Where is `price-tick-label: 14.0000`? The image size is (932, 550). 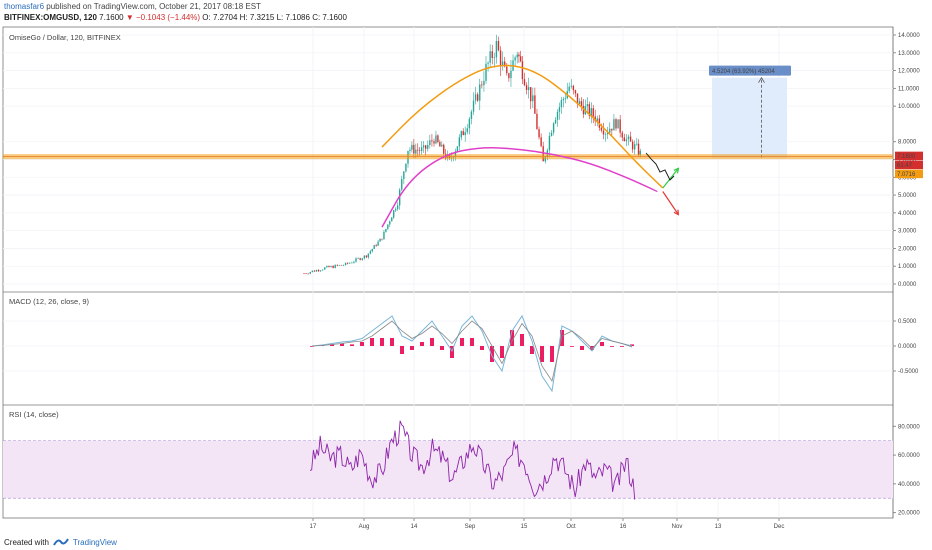 price-tick-label: 14.0000 is located at coordinates (909, 36).